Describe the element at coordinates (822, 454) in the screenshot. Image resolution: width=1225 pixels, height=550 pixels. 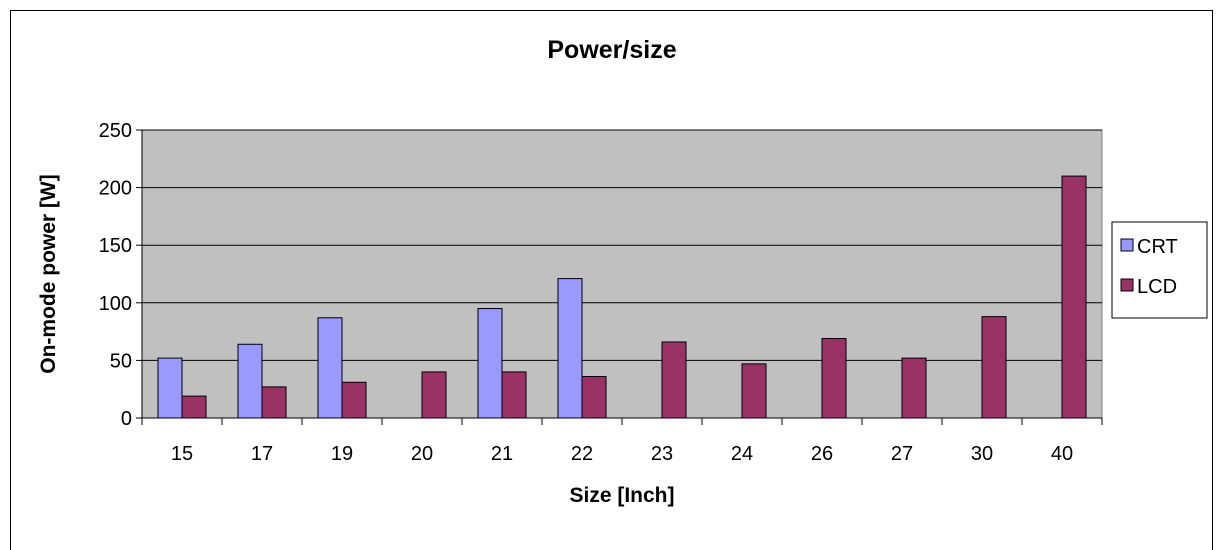
I see `x-tick-label: 26` at that location.